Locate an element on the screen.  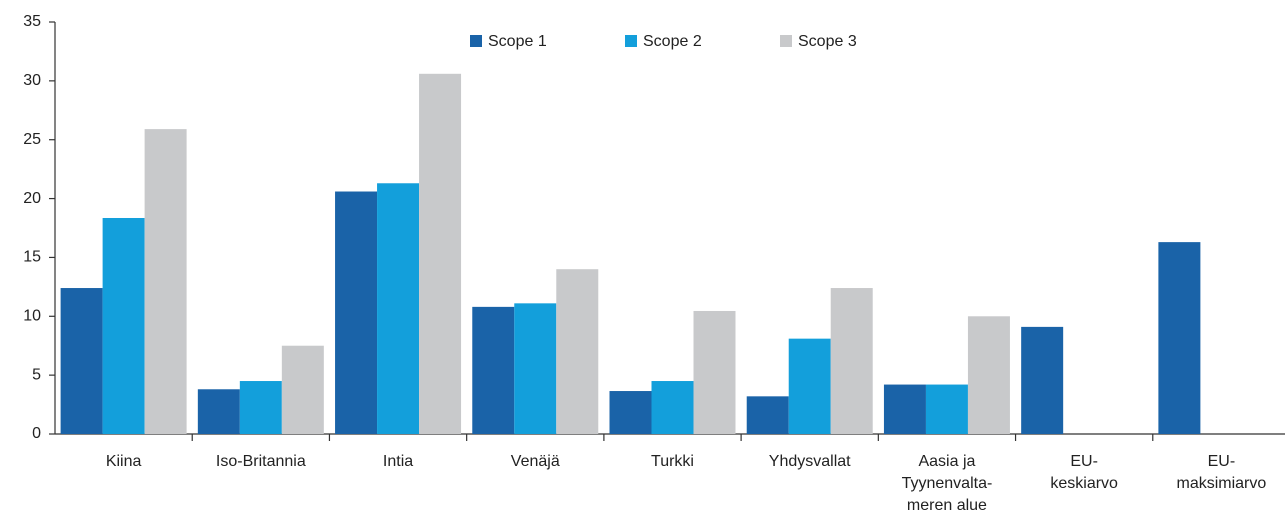
x-tick-label: Intia is located at coordinates (398, 461).